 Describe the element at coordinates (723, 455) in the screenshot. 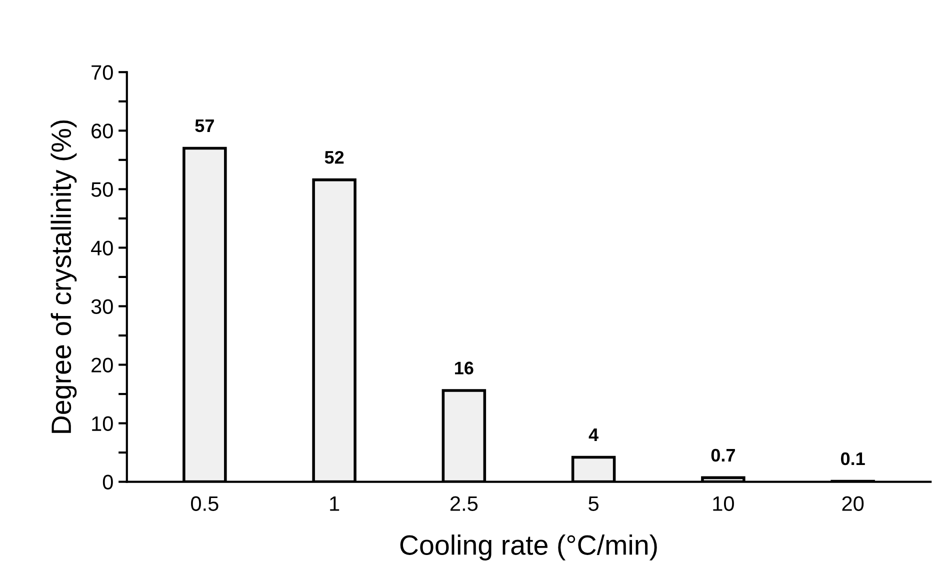

I see `data-label: 0.7` at that location.